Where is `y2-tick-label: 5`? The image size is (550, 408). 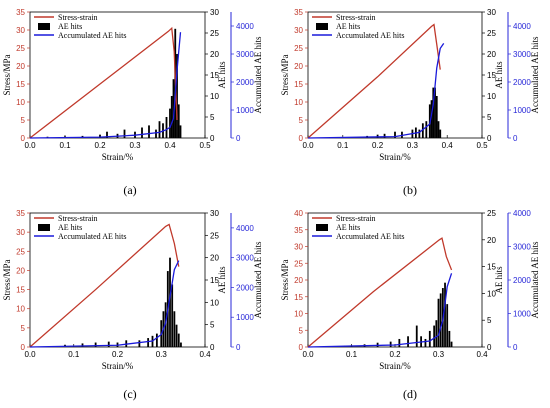 y2-tick-label: 5 is located at coordinates (212, 325).